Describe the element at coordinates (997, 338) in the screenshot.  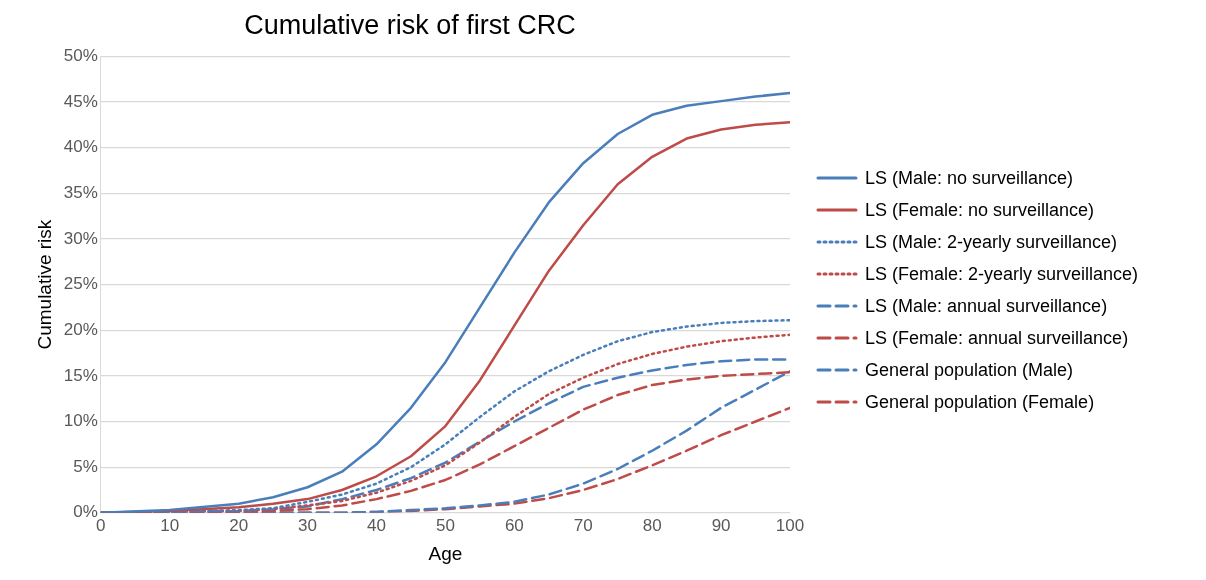
I see `legend-label: LS (Female: annual surveillance)` at that location.